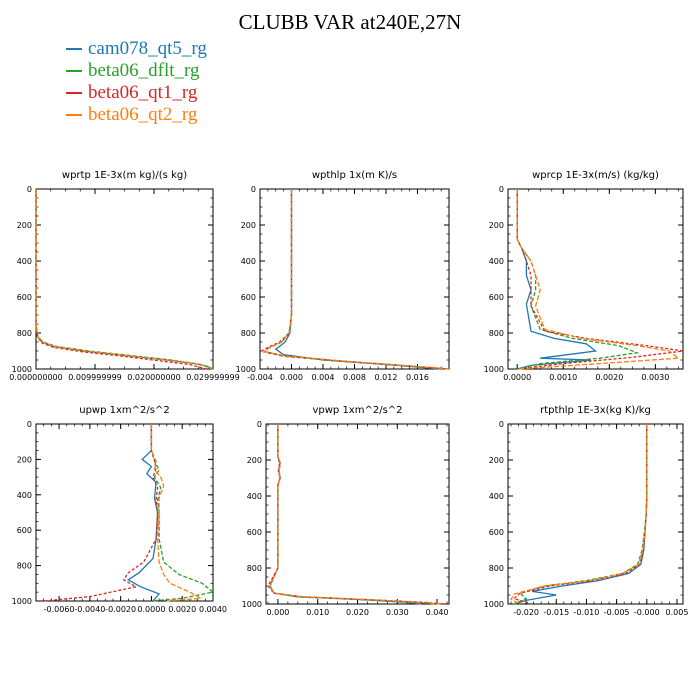 This screenshot has width=700, height=700. What do you see at coordinates (260, 377) in the screenshot?
I see `x-tick-label: -0.004` at bounding box center [260, 377].